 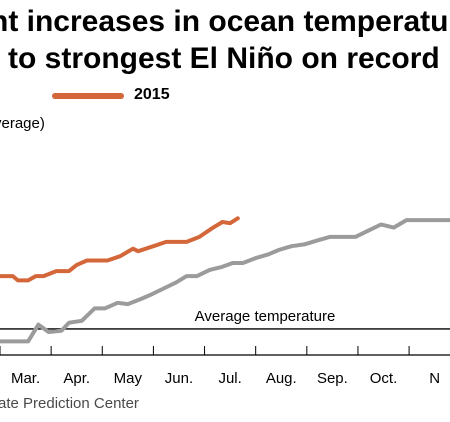 I want to click on x-tick-label-2: May, so click(x=128, y=378).